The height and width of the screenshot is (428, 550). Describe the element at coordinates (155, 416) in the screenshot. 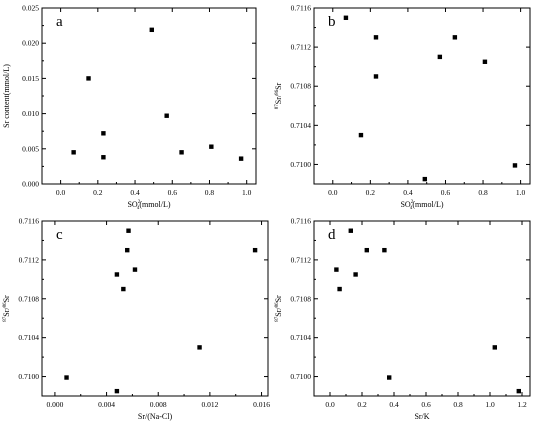

I see `x-axis-label: Sr/(Na-Cl)` at that location.